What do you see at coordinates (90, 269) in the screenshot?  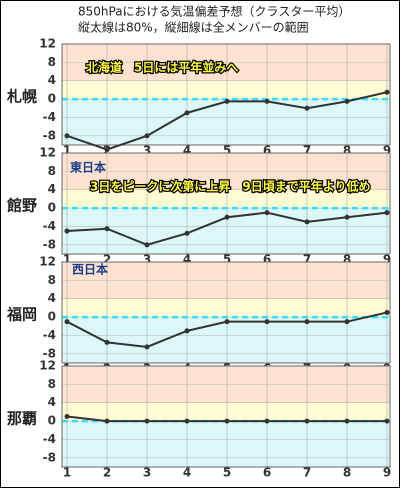 I see `annotation: 西日本` at bounding box center [90, 269].